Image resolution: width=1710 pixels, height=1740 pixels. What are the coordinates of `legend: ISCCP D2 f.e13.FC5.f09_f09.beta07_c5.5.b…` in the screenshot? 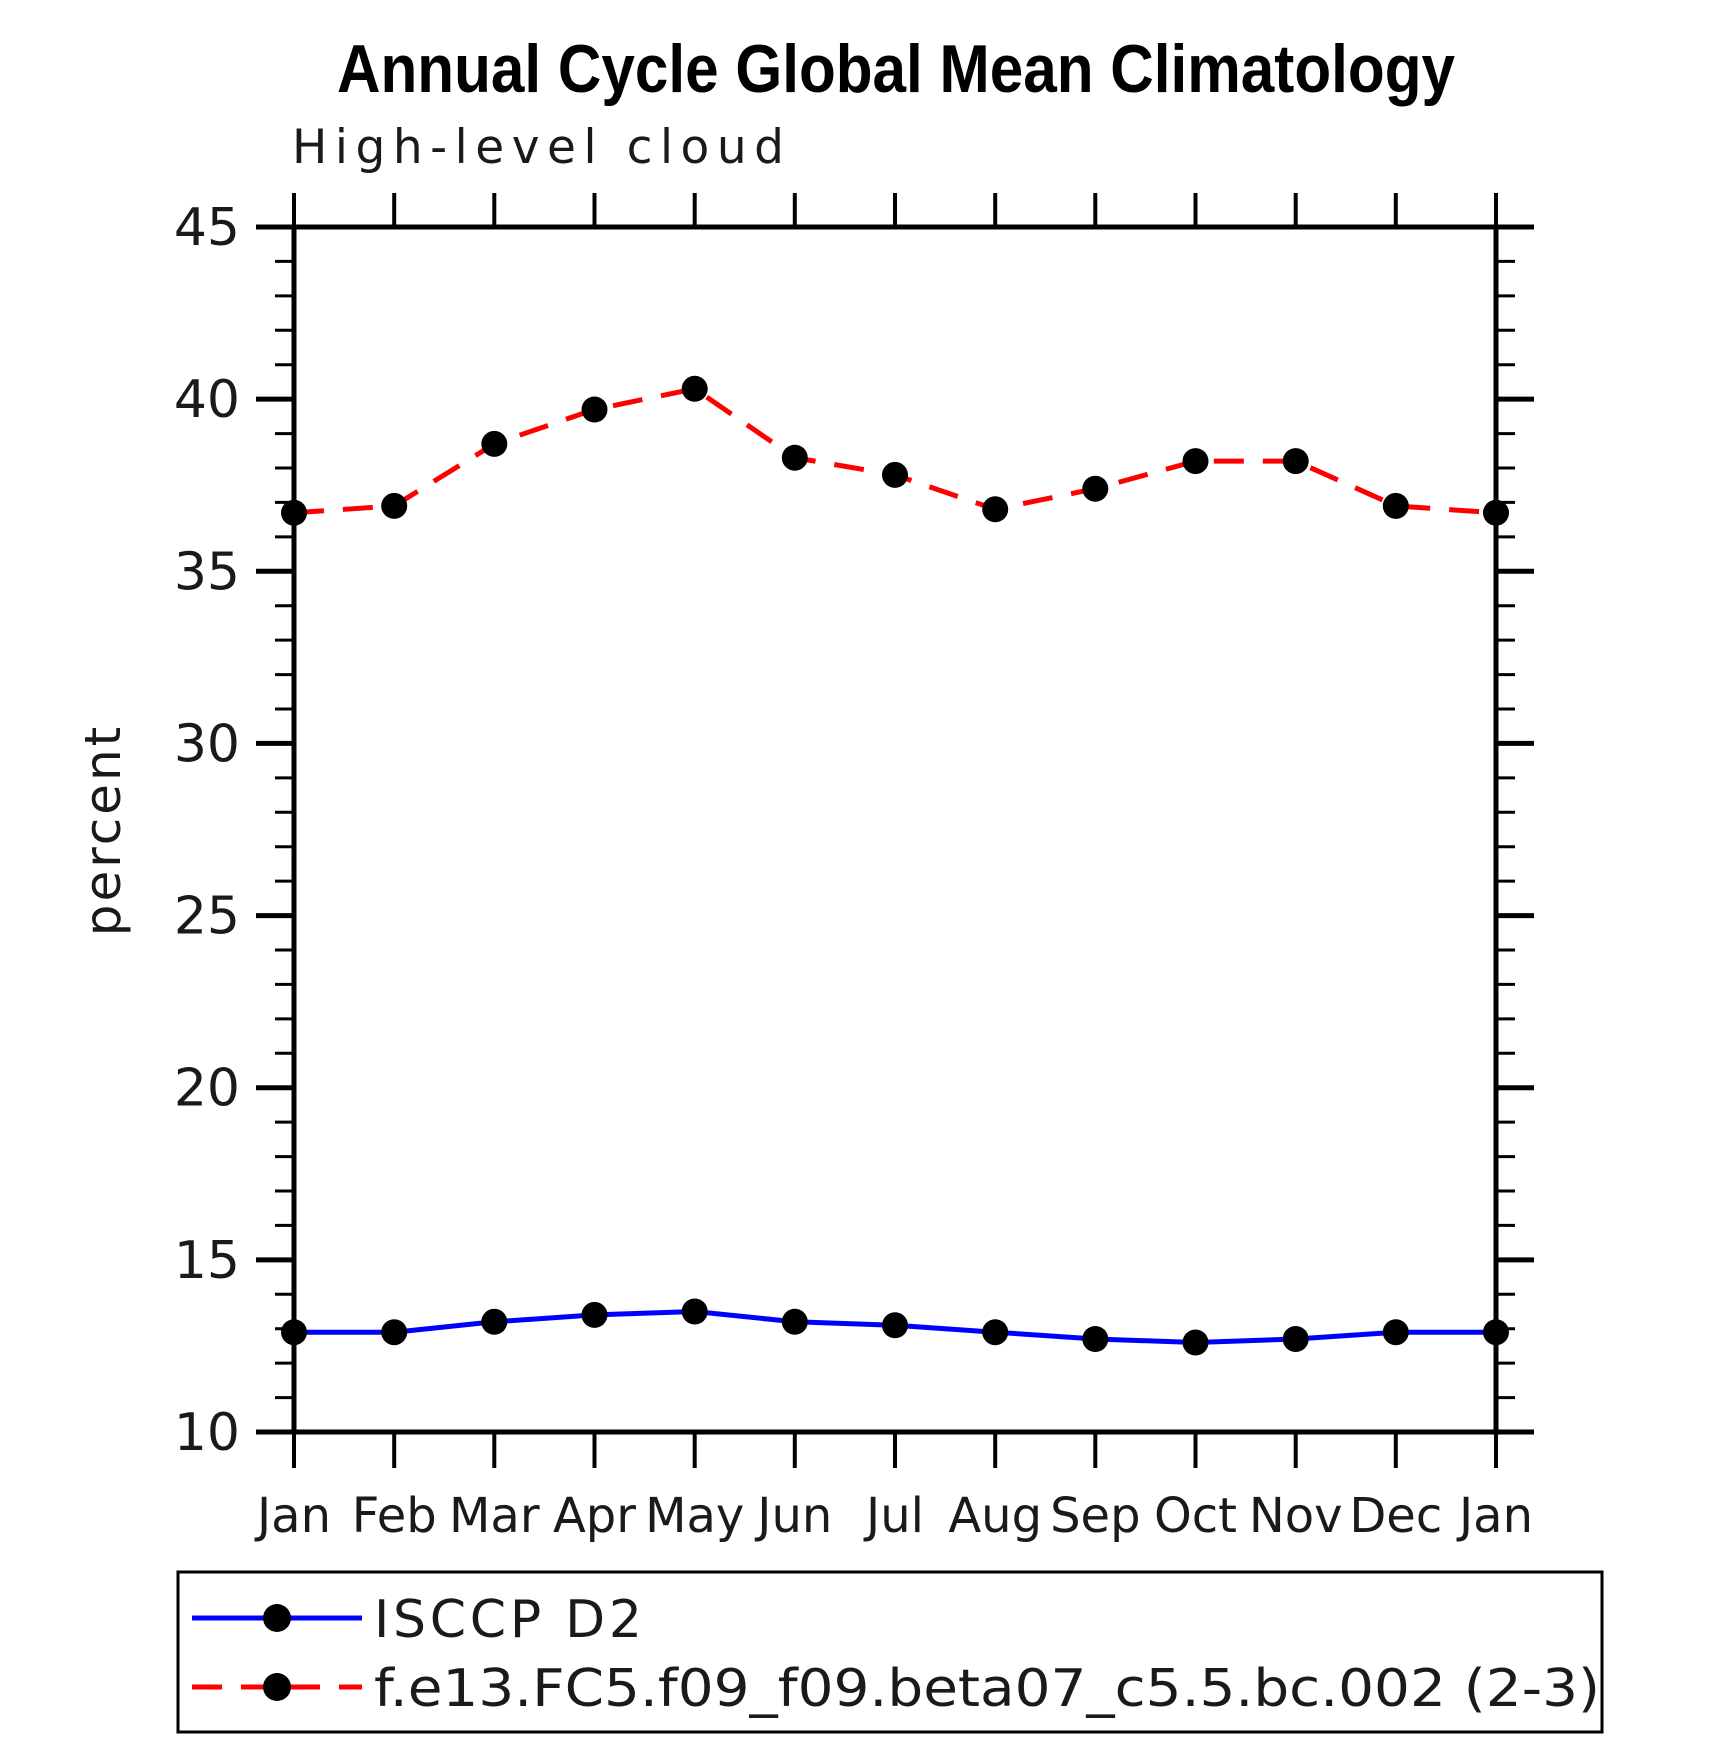 It's located at (890, 1652).